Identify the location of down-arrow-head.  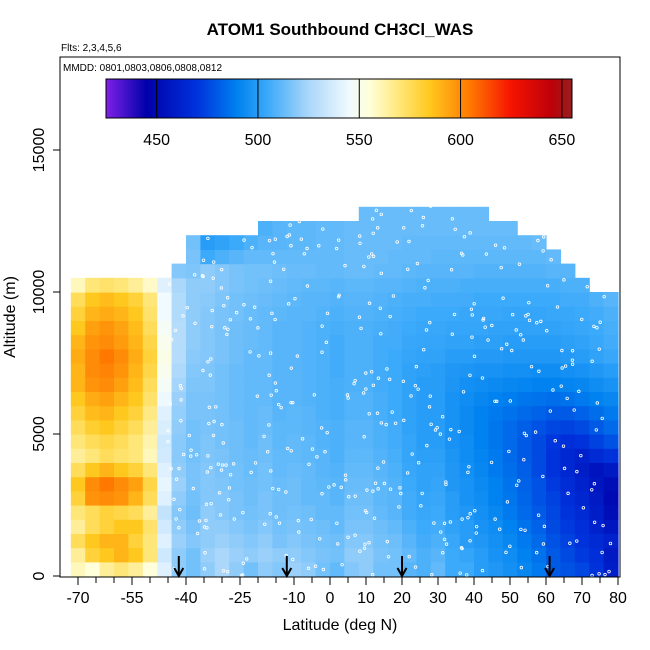
(549, 573).